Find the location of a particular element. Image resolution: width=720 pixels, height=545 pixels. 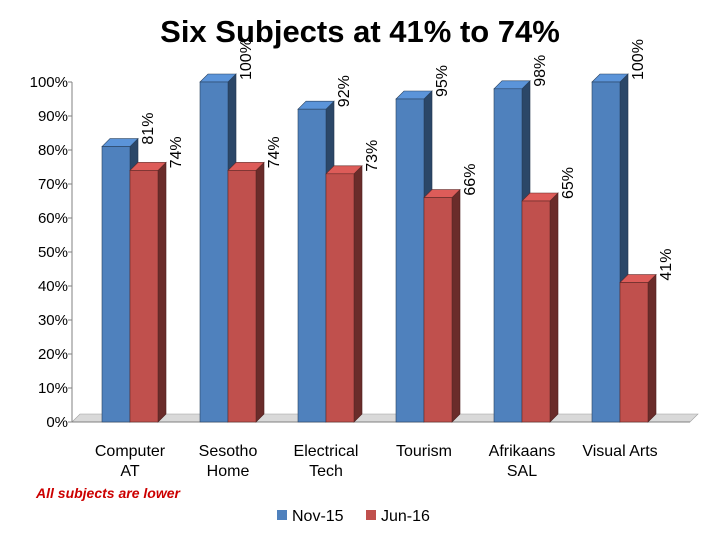

data-label-jun-16-2: 73% is located at coordinates (372, 156).